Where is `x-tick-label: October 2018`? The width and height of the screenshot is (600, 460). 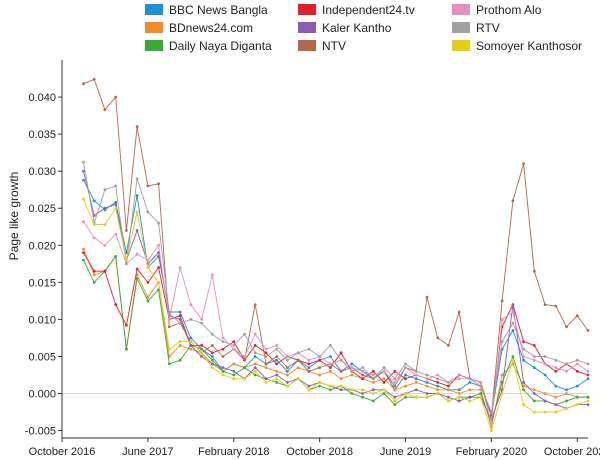
x-tick-label: October 2018 is located at coordinates (319, 452).